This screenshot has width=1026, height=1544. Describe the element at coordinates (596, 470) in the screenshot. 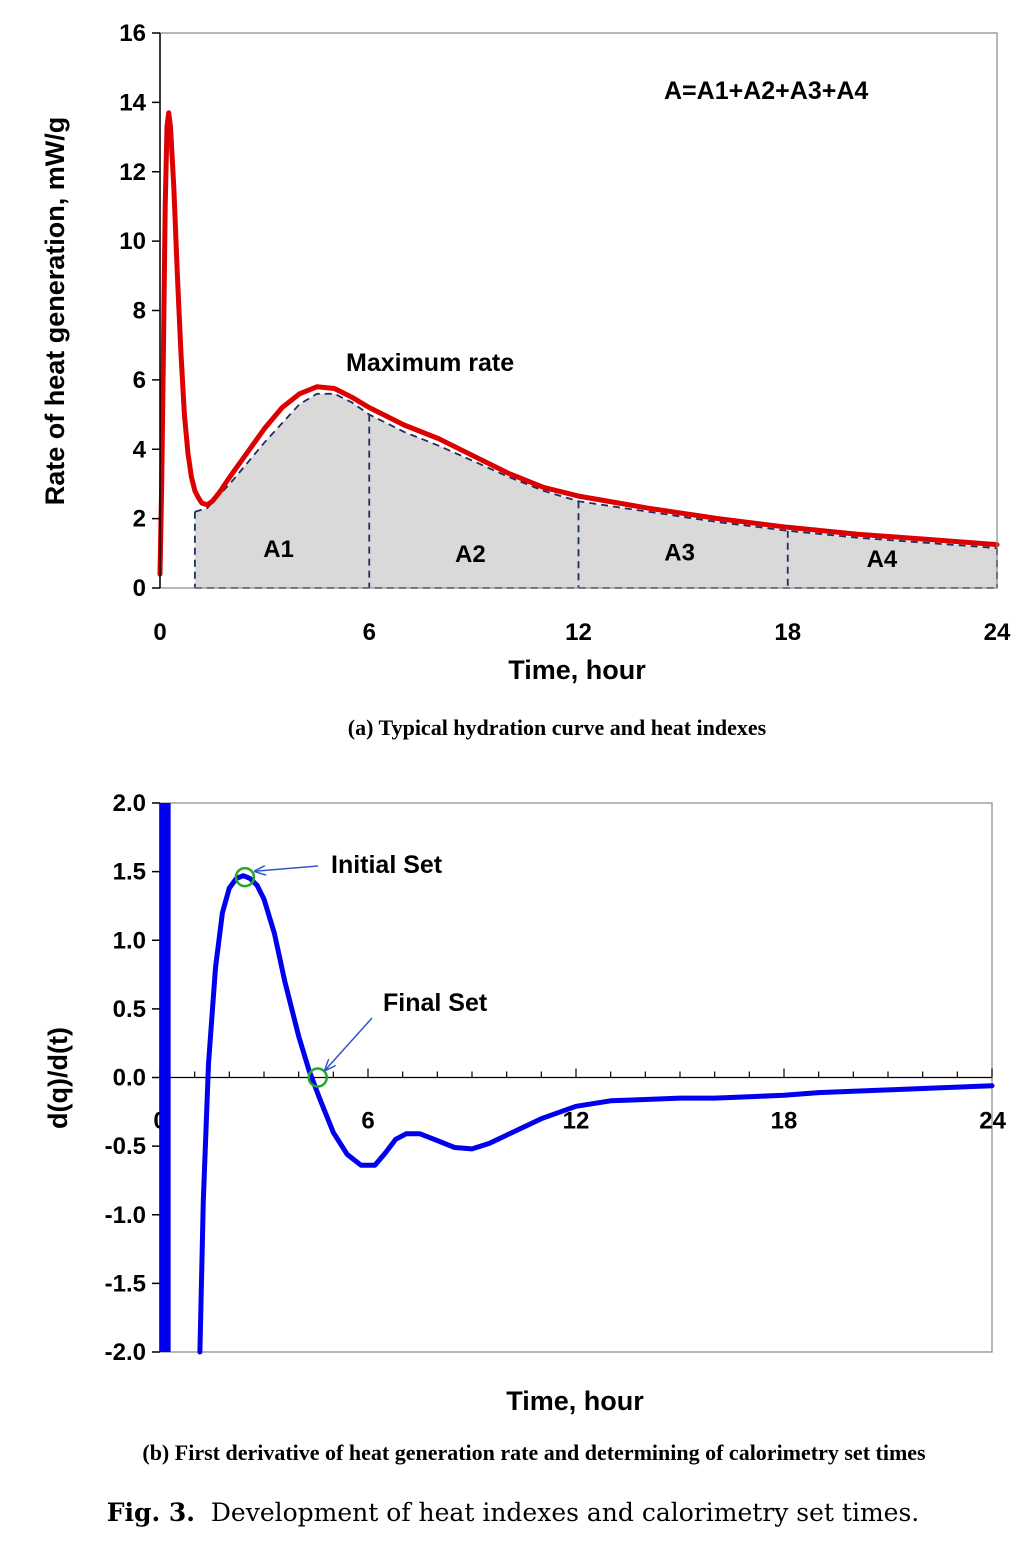

I see `dashed-envelope-line` at that location.